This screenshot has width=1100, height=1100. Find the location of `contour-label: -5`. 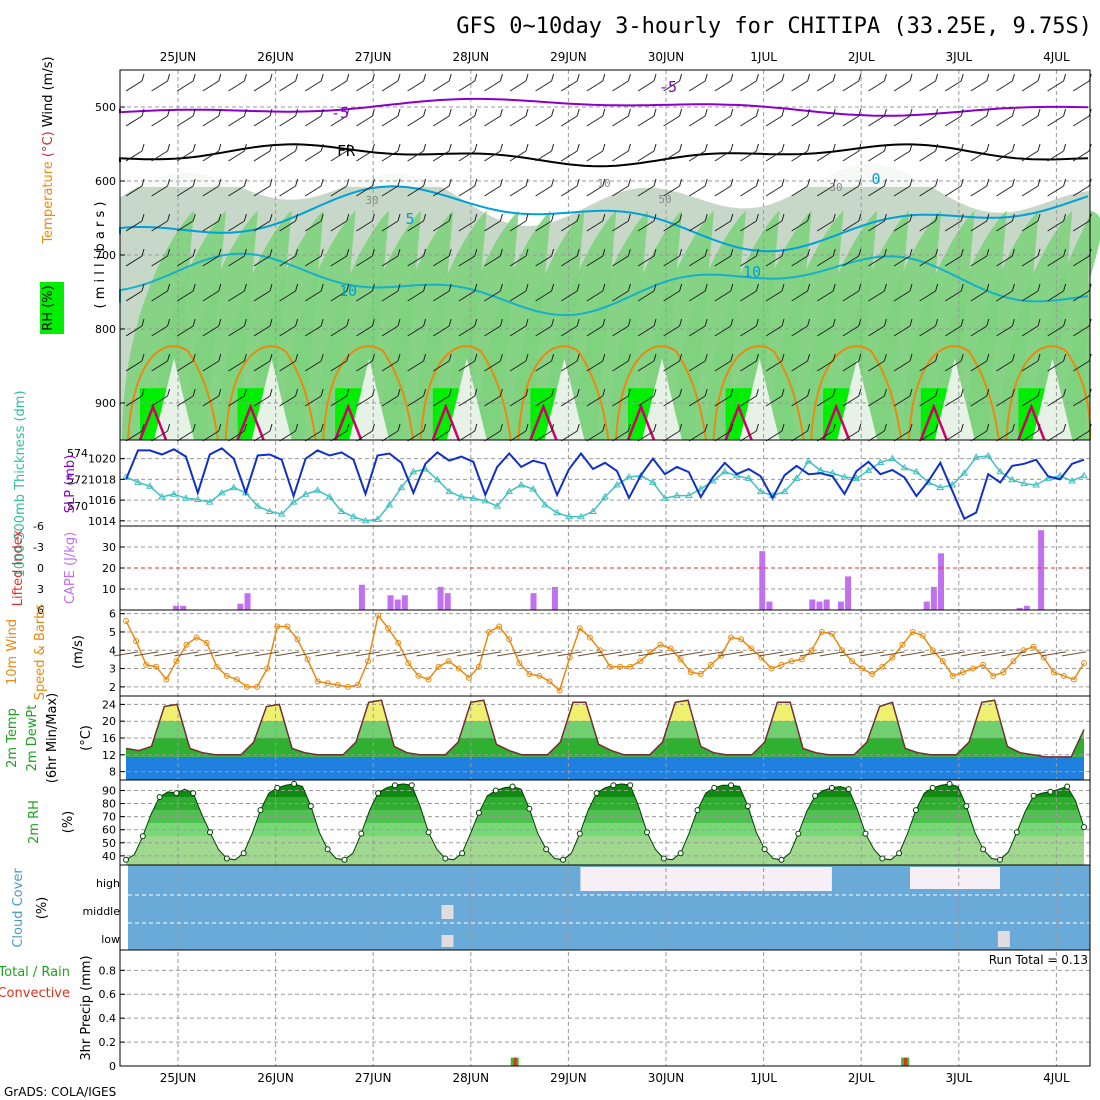

contour-label: -5 is located at coordinates (340, 113).